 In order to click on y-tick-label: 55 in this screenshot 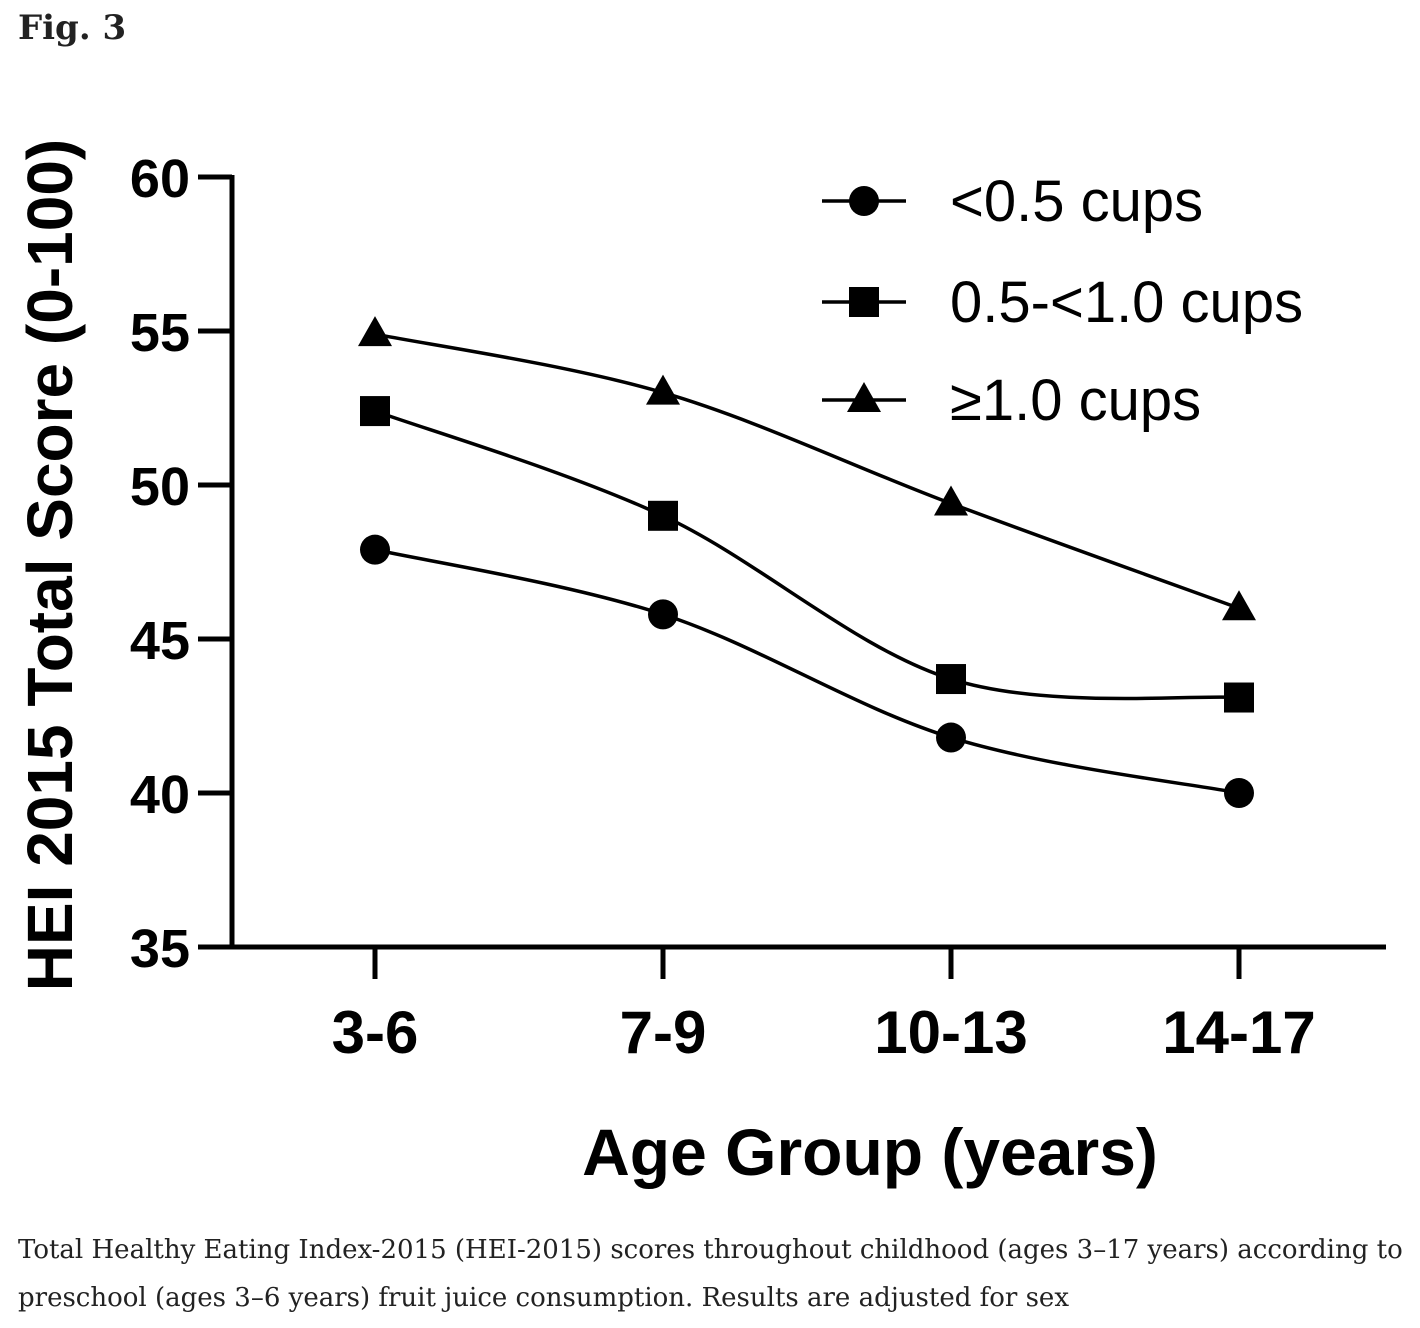, I will do `click(160, 333)`.